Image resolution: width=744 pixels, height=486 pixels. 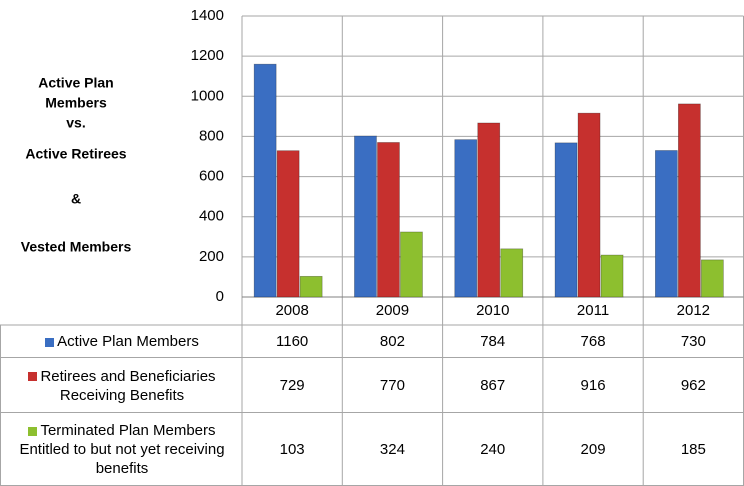 What do you see at coordinates (493, 341) in the screenshot?
I see `table-value: 784` at bounding box center [493, 341].